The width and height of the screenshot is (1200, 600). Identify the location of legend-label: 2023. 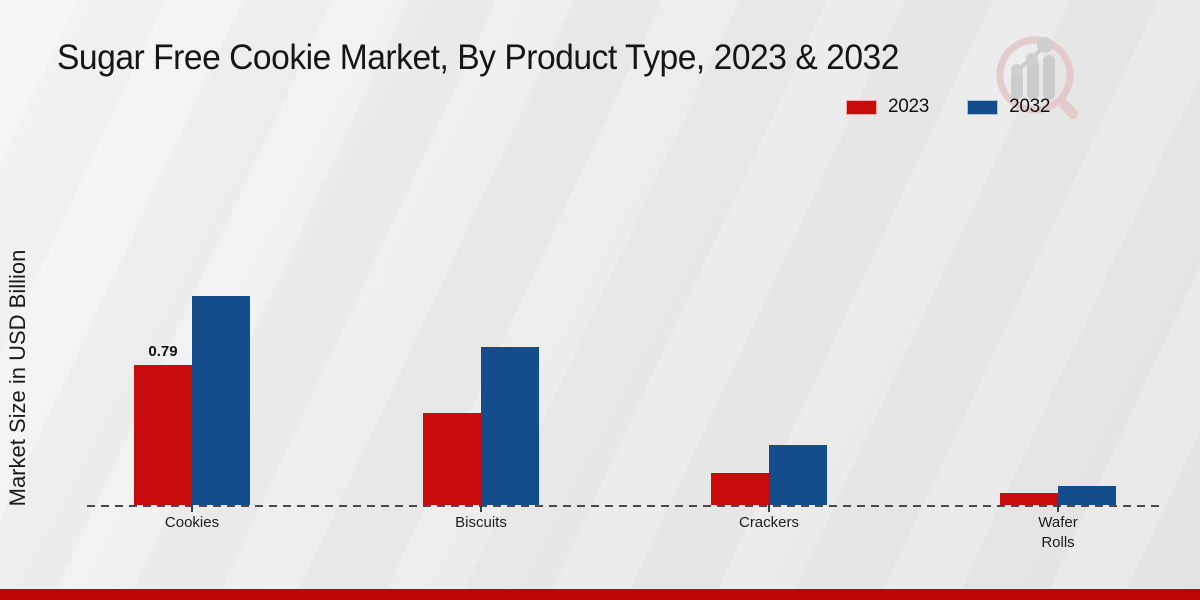
(909, 106).